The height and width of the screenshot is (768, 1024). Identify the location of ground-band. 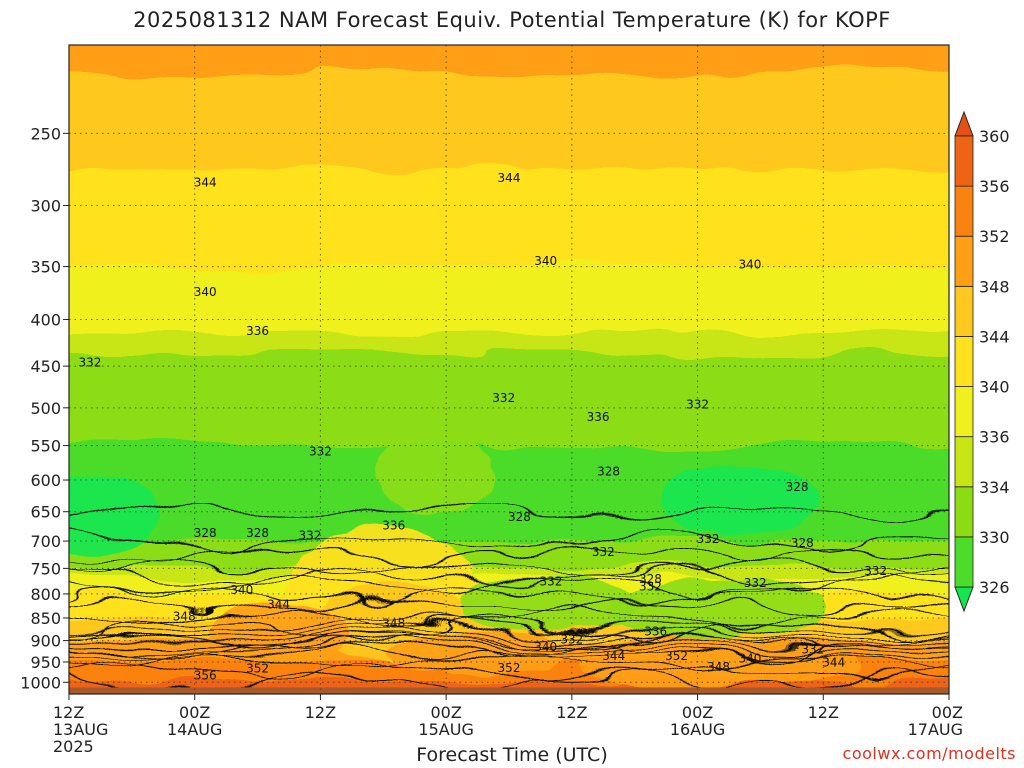
(509, 690).